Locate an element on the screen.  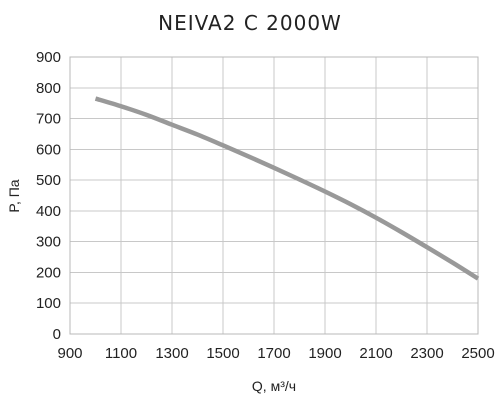
x-tick-label: 2500 is located at coordinates (477, 353).